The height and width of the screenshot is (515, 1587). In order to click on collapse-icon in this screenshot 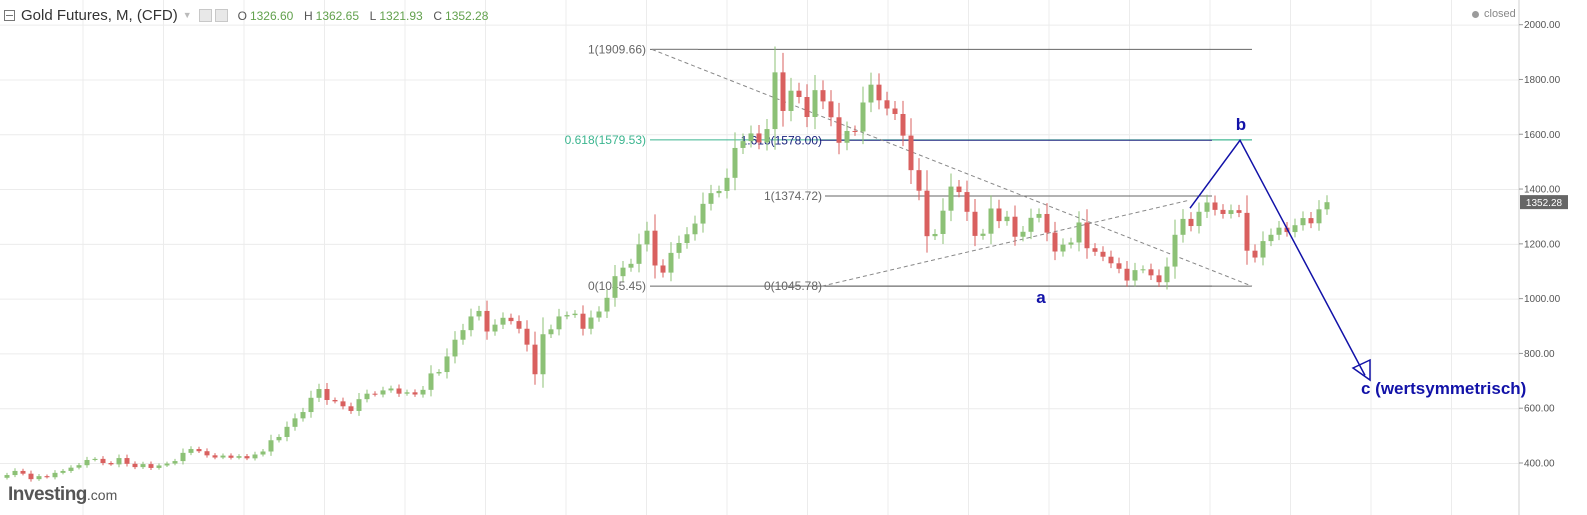, I will do `click(9, 15)`.